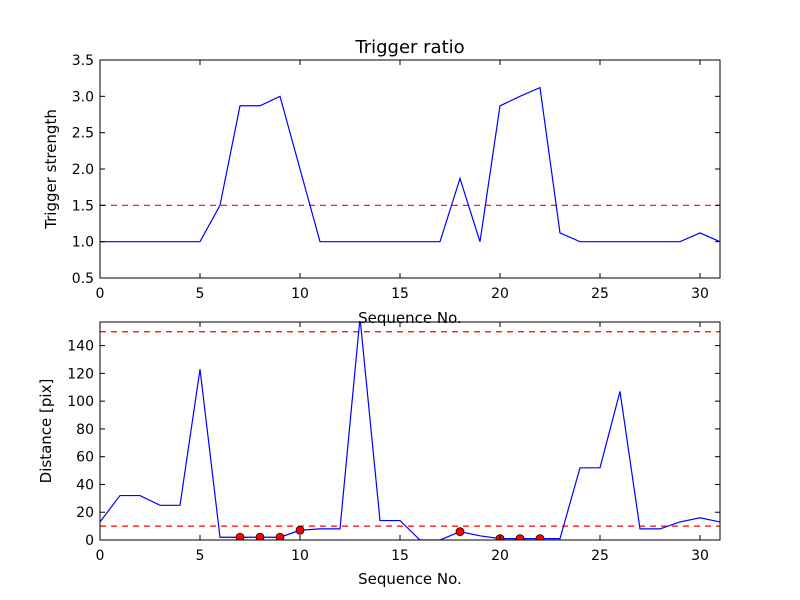 The height and width of the screenshot is (600, 800). I want to click on y-tick-label: 140, so click(80, 347).